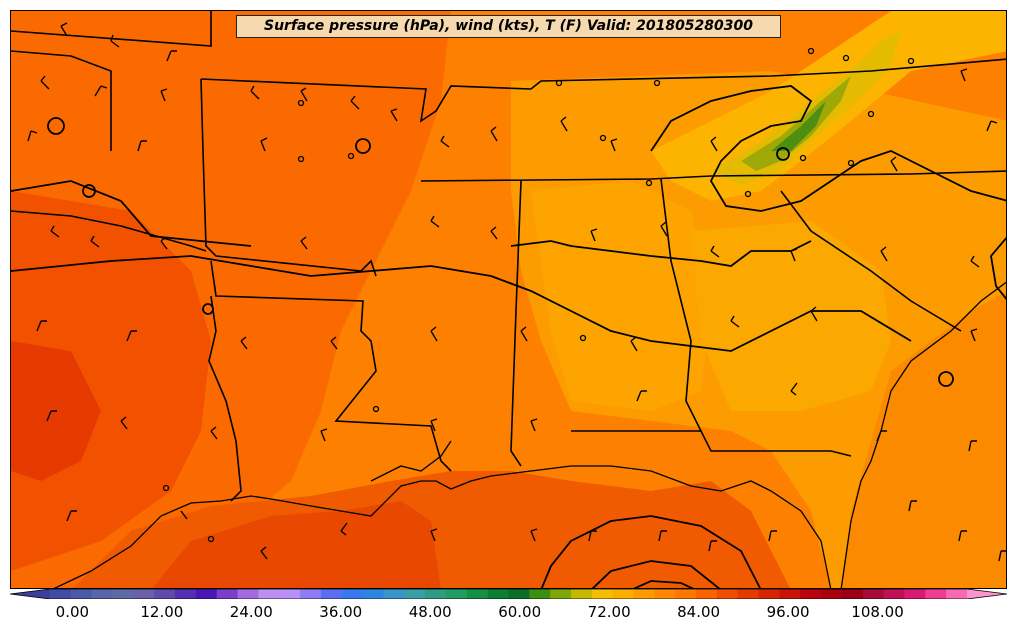 Image resolution: width=1018 pixels, height=633 pixels. I want to click on temperature-field-mountains-cool, so click(796, 123).